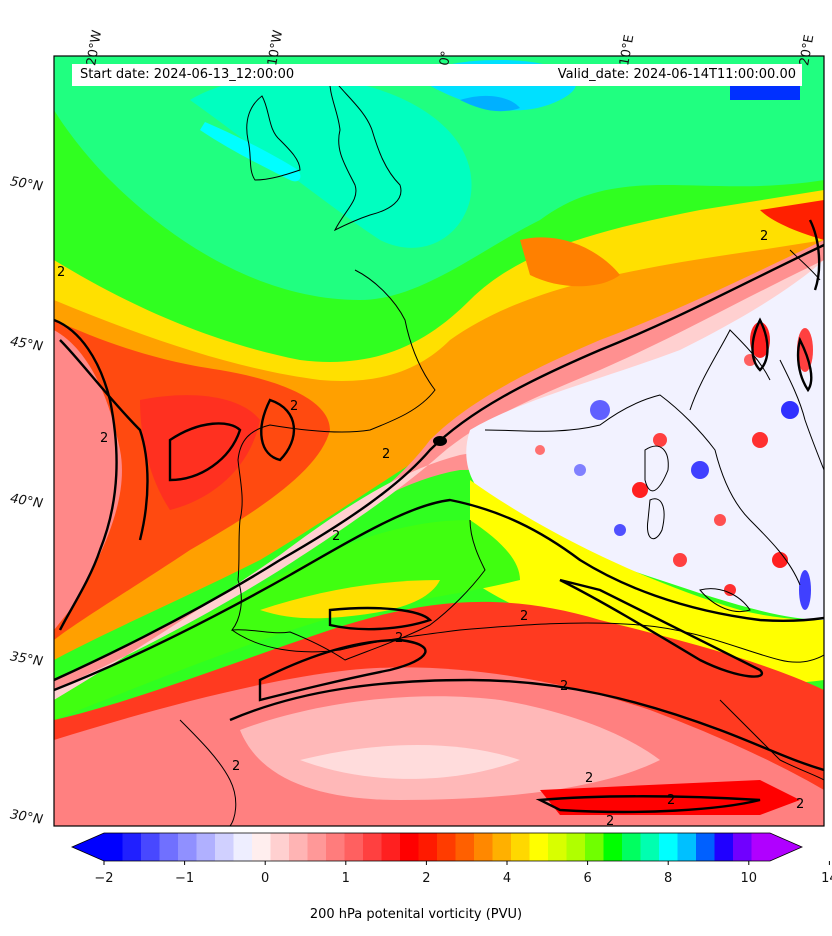 The image size is (832, 936). I want to click on colorbar-extend-high, so click(786, 847).